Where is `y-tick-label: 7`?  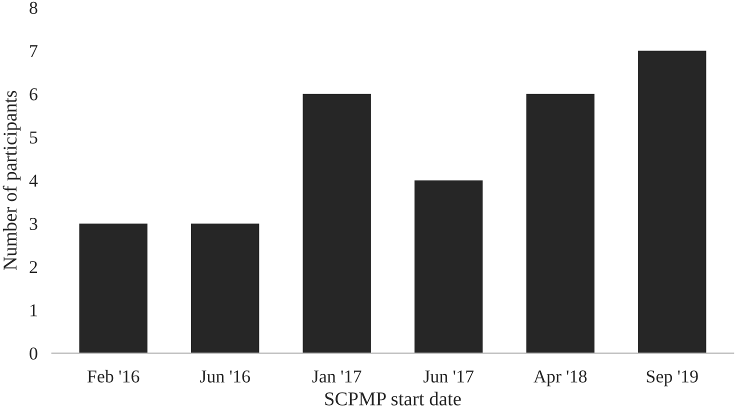 y-tick-label: 7 is located at coordinates (34, 51).